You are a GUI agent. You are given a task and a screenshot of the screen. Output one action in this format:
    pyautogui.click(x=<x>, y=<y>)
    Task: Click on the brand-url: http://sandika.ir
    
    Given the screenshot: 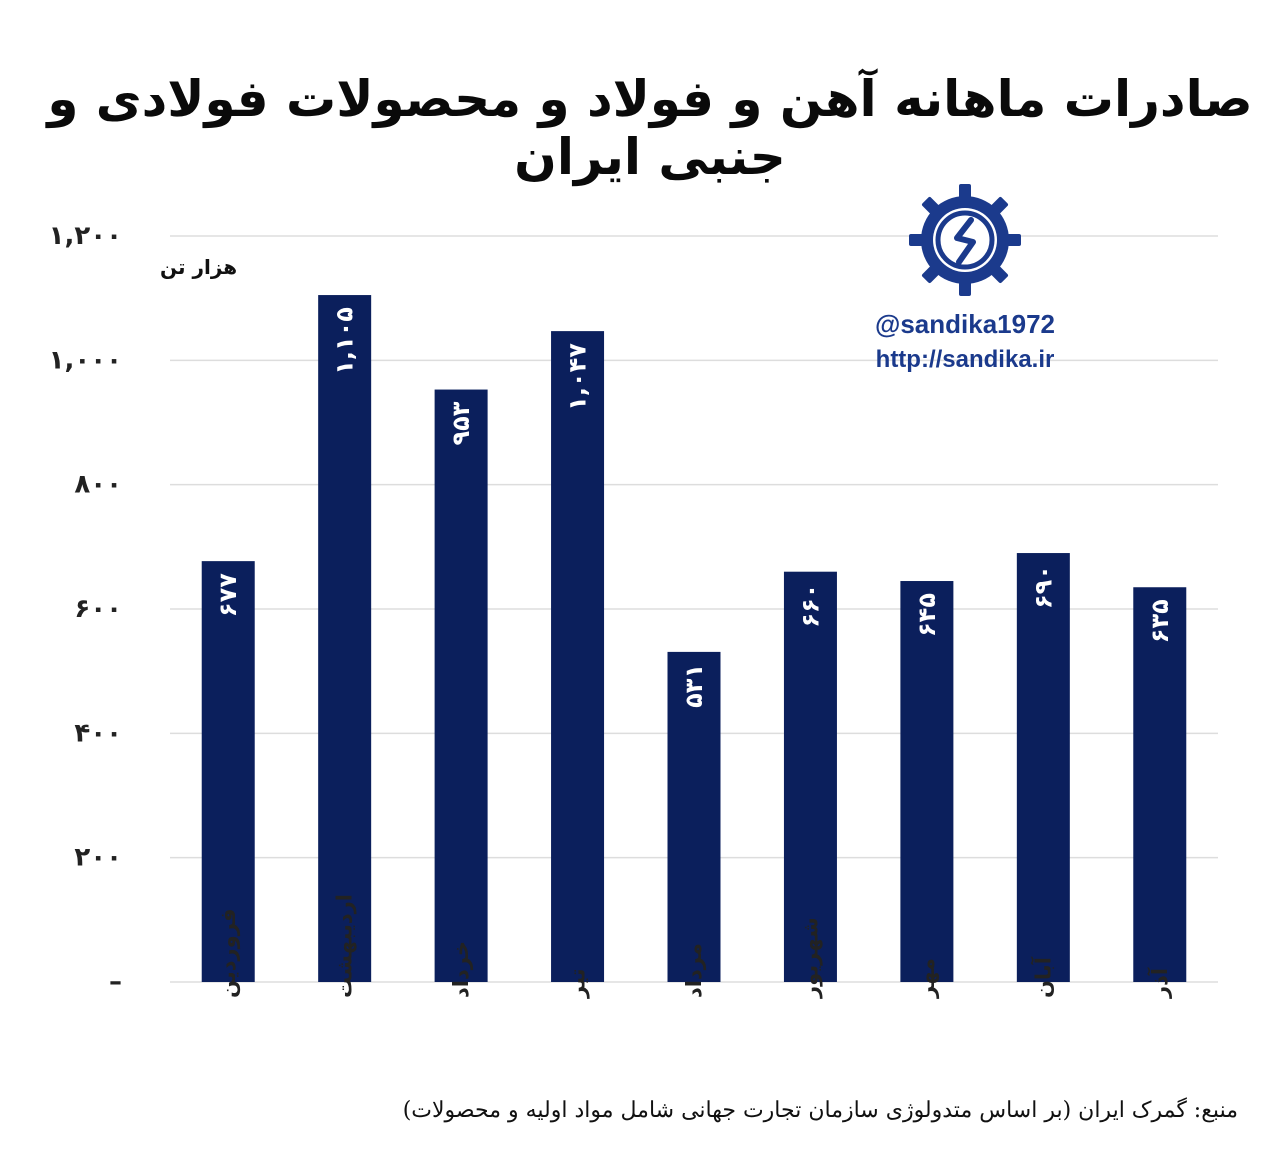 What is the action you would take?
    pyautogui.click(x=965, y=359)
    